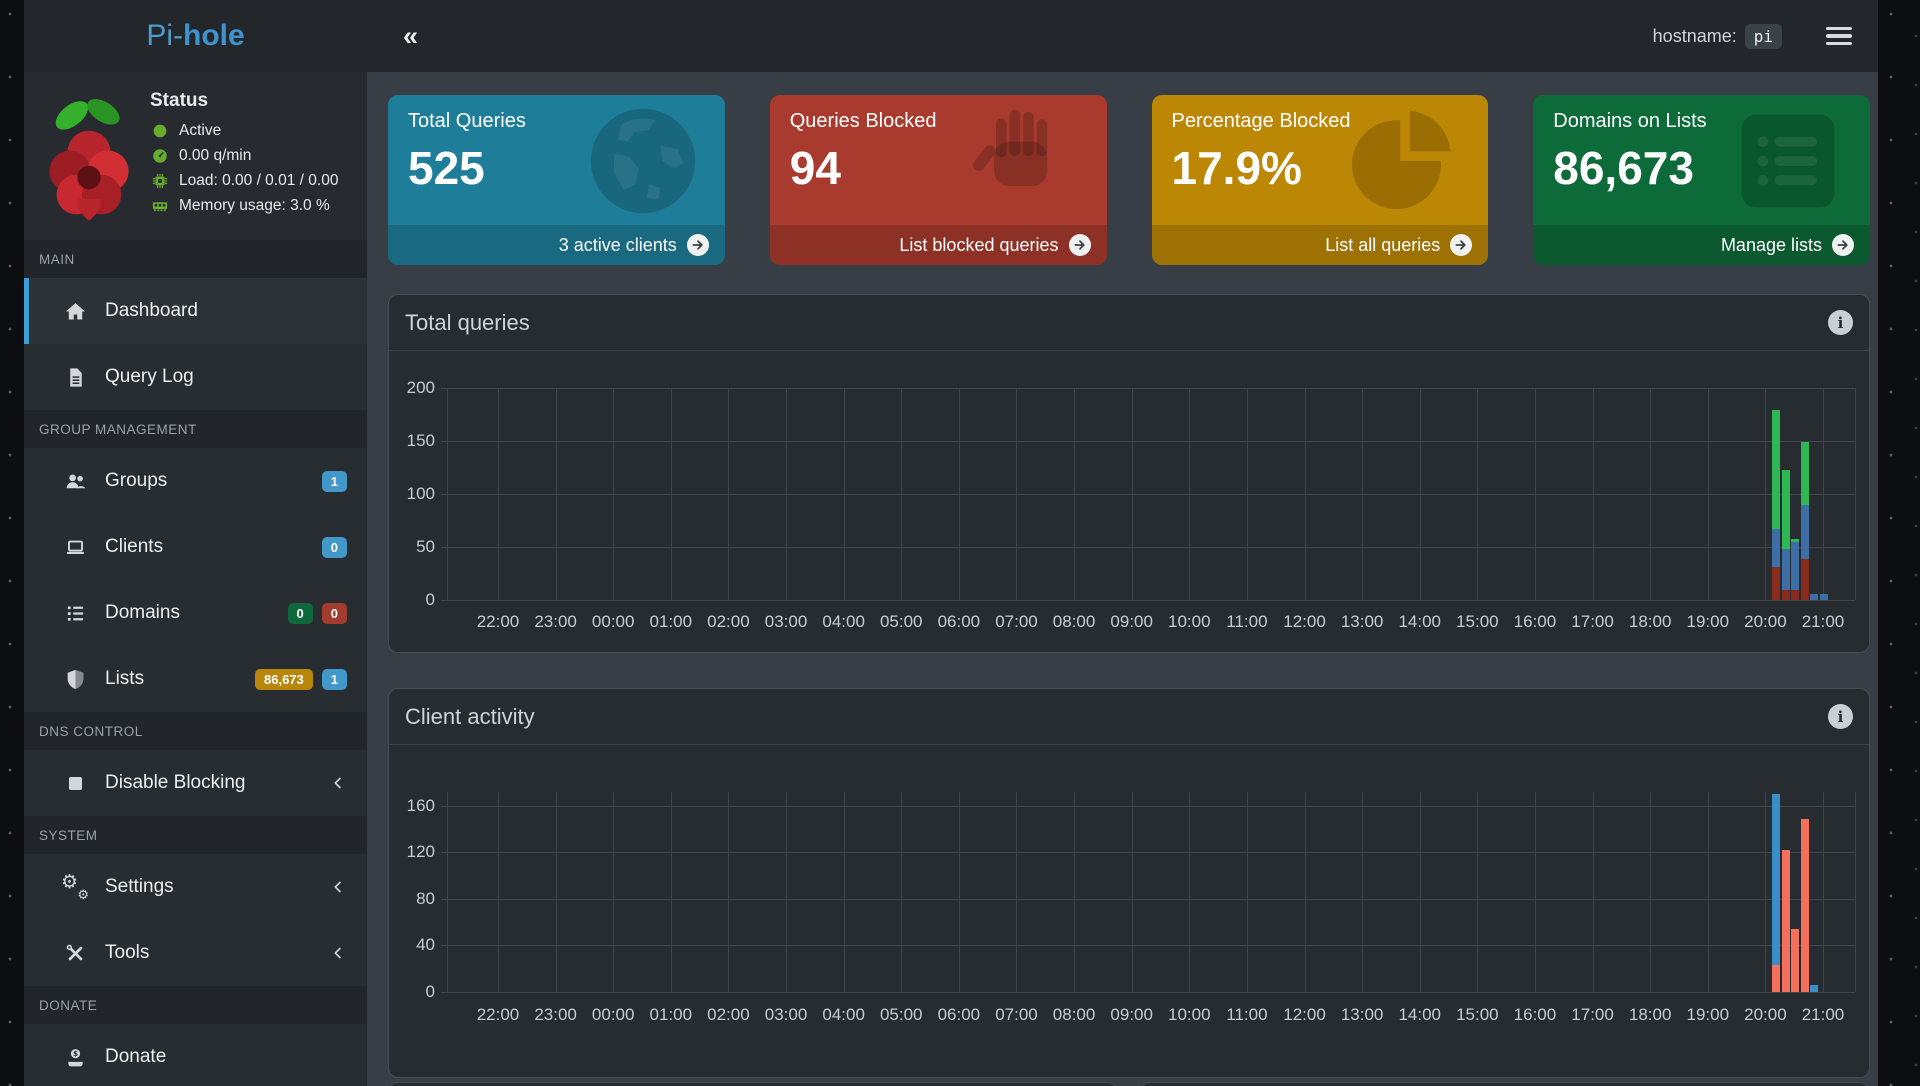  I want to click on sidebar-item-groups: Groups 1, so click(195, 481).